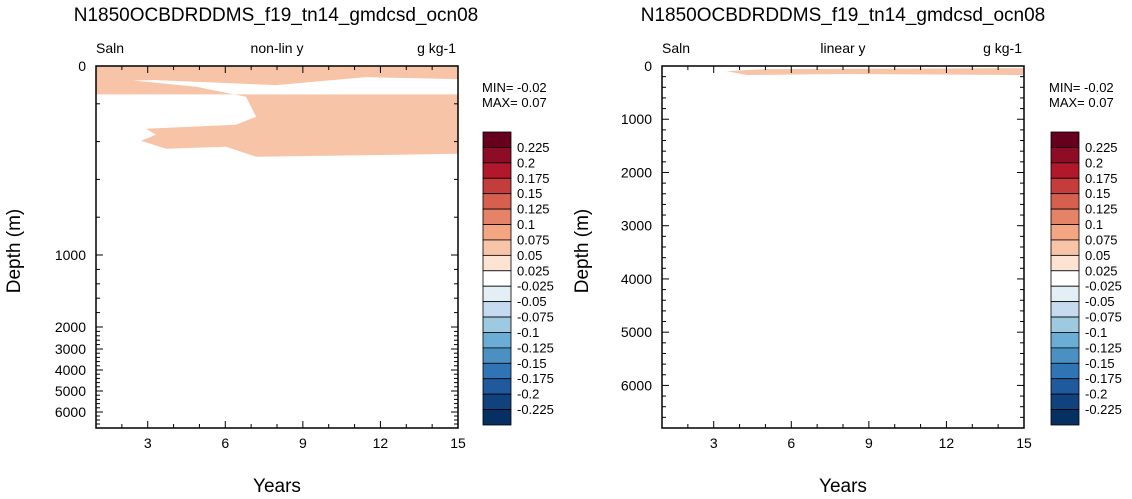  What do you see at coordinates (277, 48) in the screenshot?
I see `center-label: non-lin y` at bounding box center [277, 48].